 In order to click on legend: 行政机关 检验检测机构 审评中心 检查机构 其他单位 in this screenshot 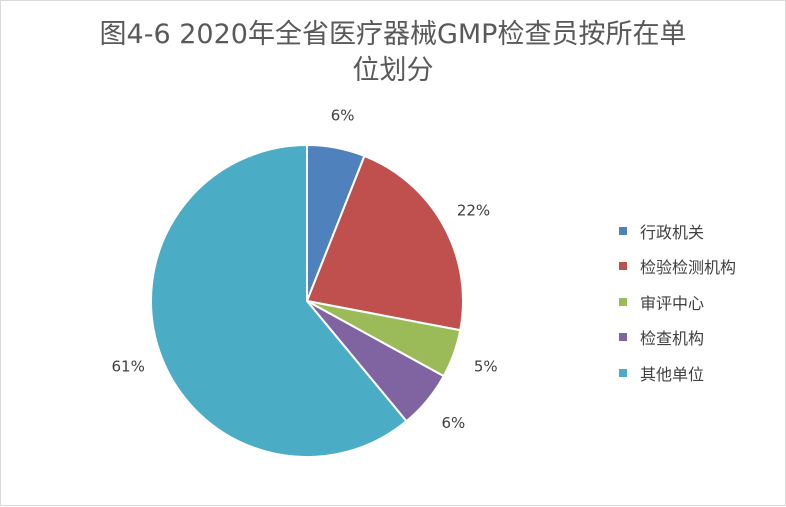, I will do `click(699, 302)`.